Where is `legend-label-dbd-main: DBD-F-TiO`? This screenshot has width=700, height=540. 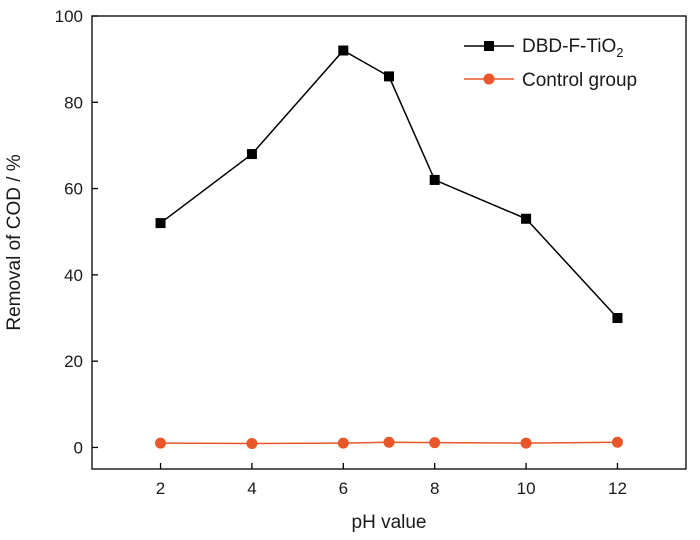
legend-label-dbd-main: DBD-F-TiO is located at coordinates (569, 46).